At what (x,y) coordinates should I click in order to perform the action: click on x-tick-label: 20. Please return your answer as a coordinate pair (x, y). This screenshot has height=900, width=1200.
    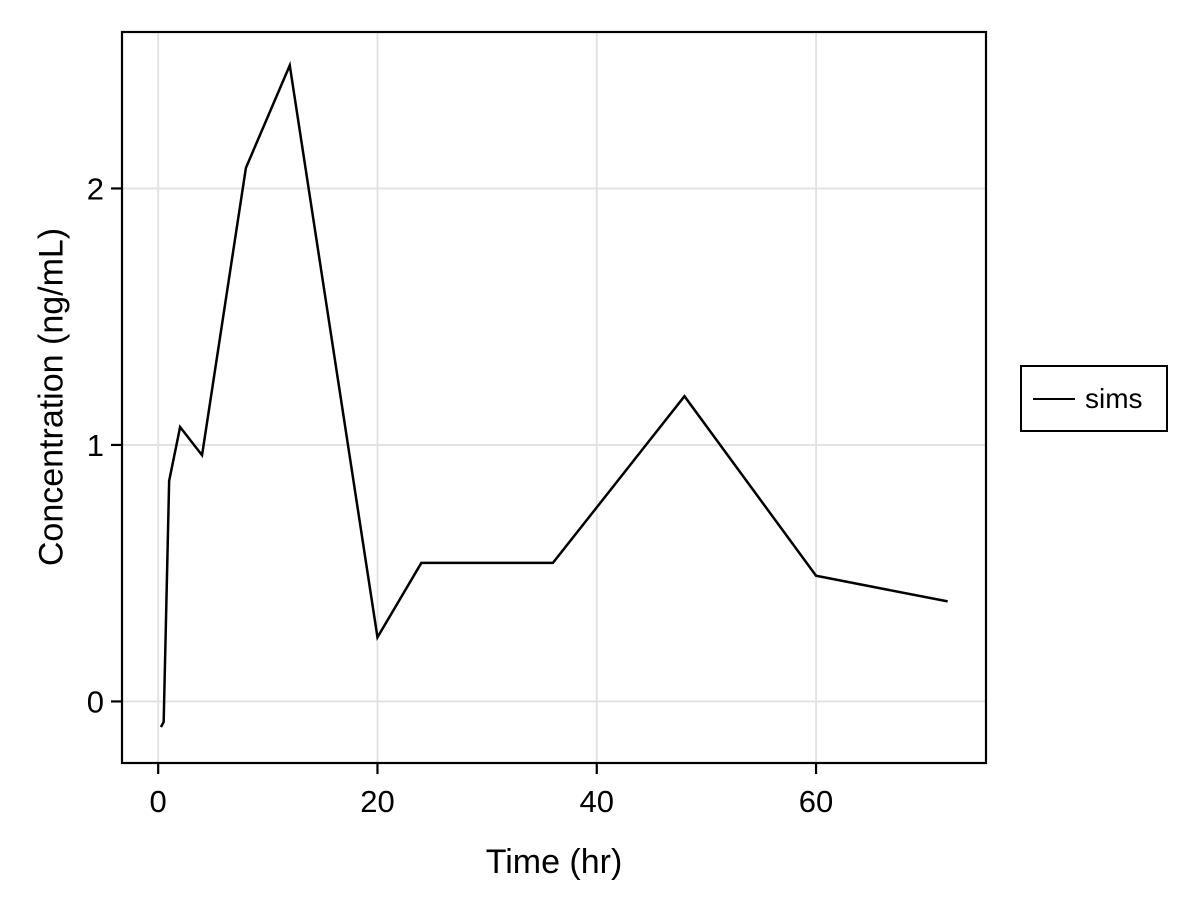
    Looking at the image, I should click on (377, 801).